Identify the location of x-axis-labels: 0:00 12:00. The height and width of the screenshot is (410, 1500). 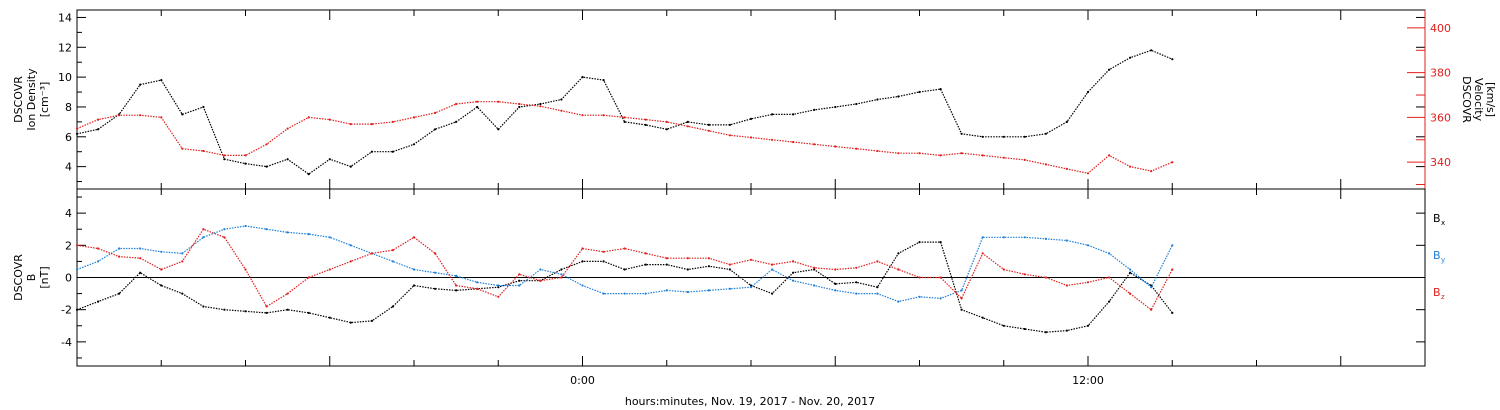
(837, 380).